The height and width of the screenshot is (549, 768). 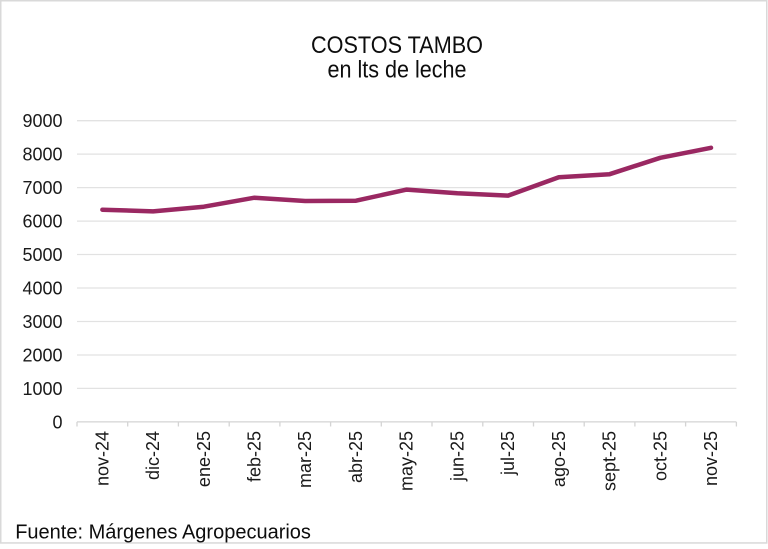 What do you see at coordinates (42, 356) in the screenshot?
I see `svg-text: 2000` at bounding box center [42, 356].